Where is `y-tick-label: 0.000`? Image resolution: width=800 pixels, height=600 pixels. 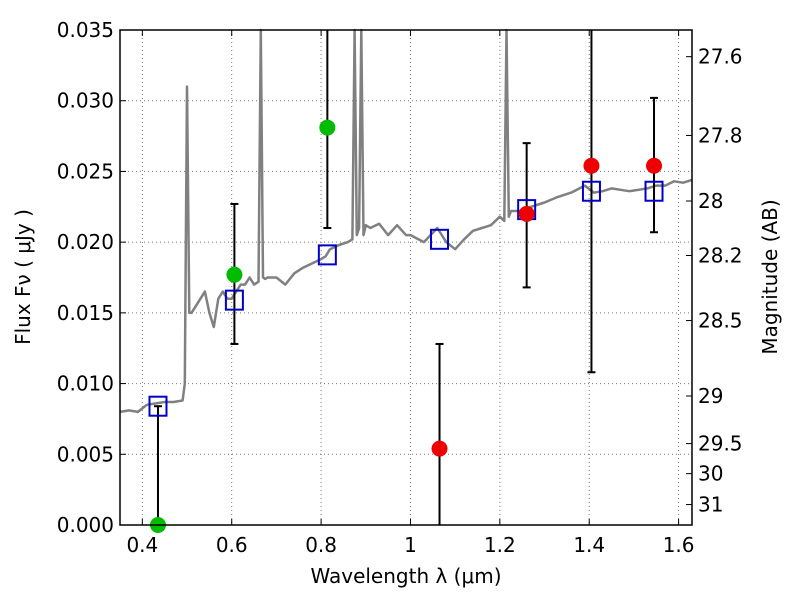 y-tick-label: 0.000 is located at coordinates (85, 525).